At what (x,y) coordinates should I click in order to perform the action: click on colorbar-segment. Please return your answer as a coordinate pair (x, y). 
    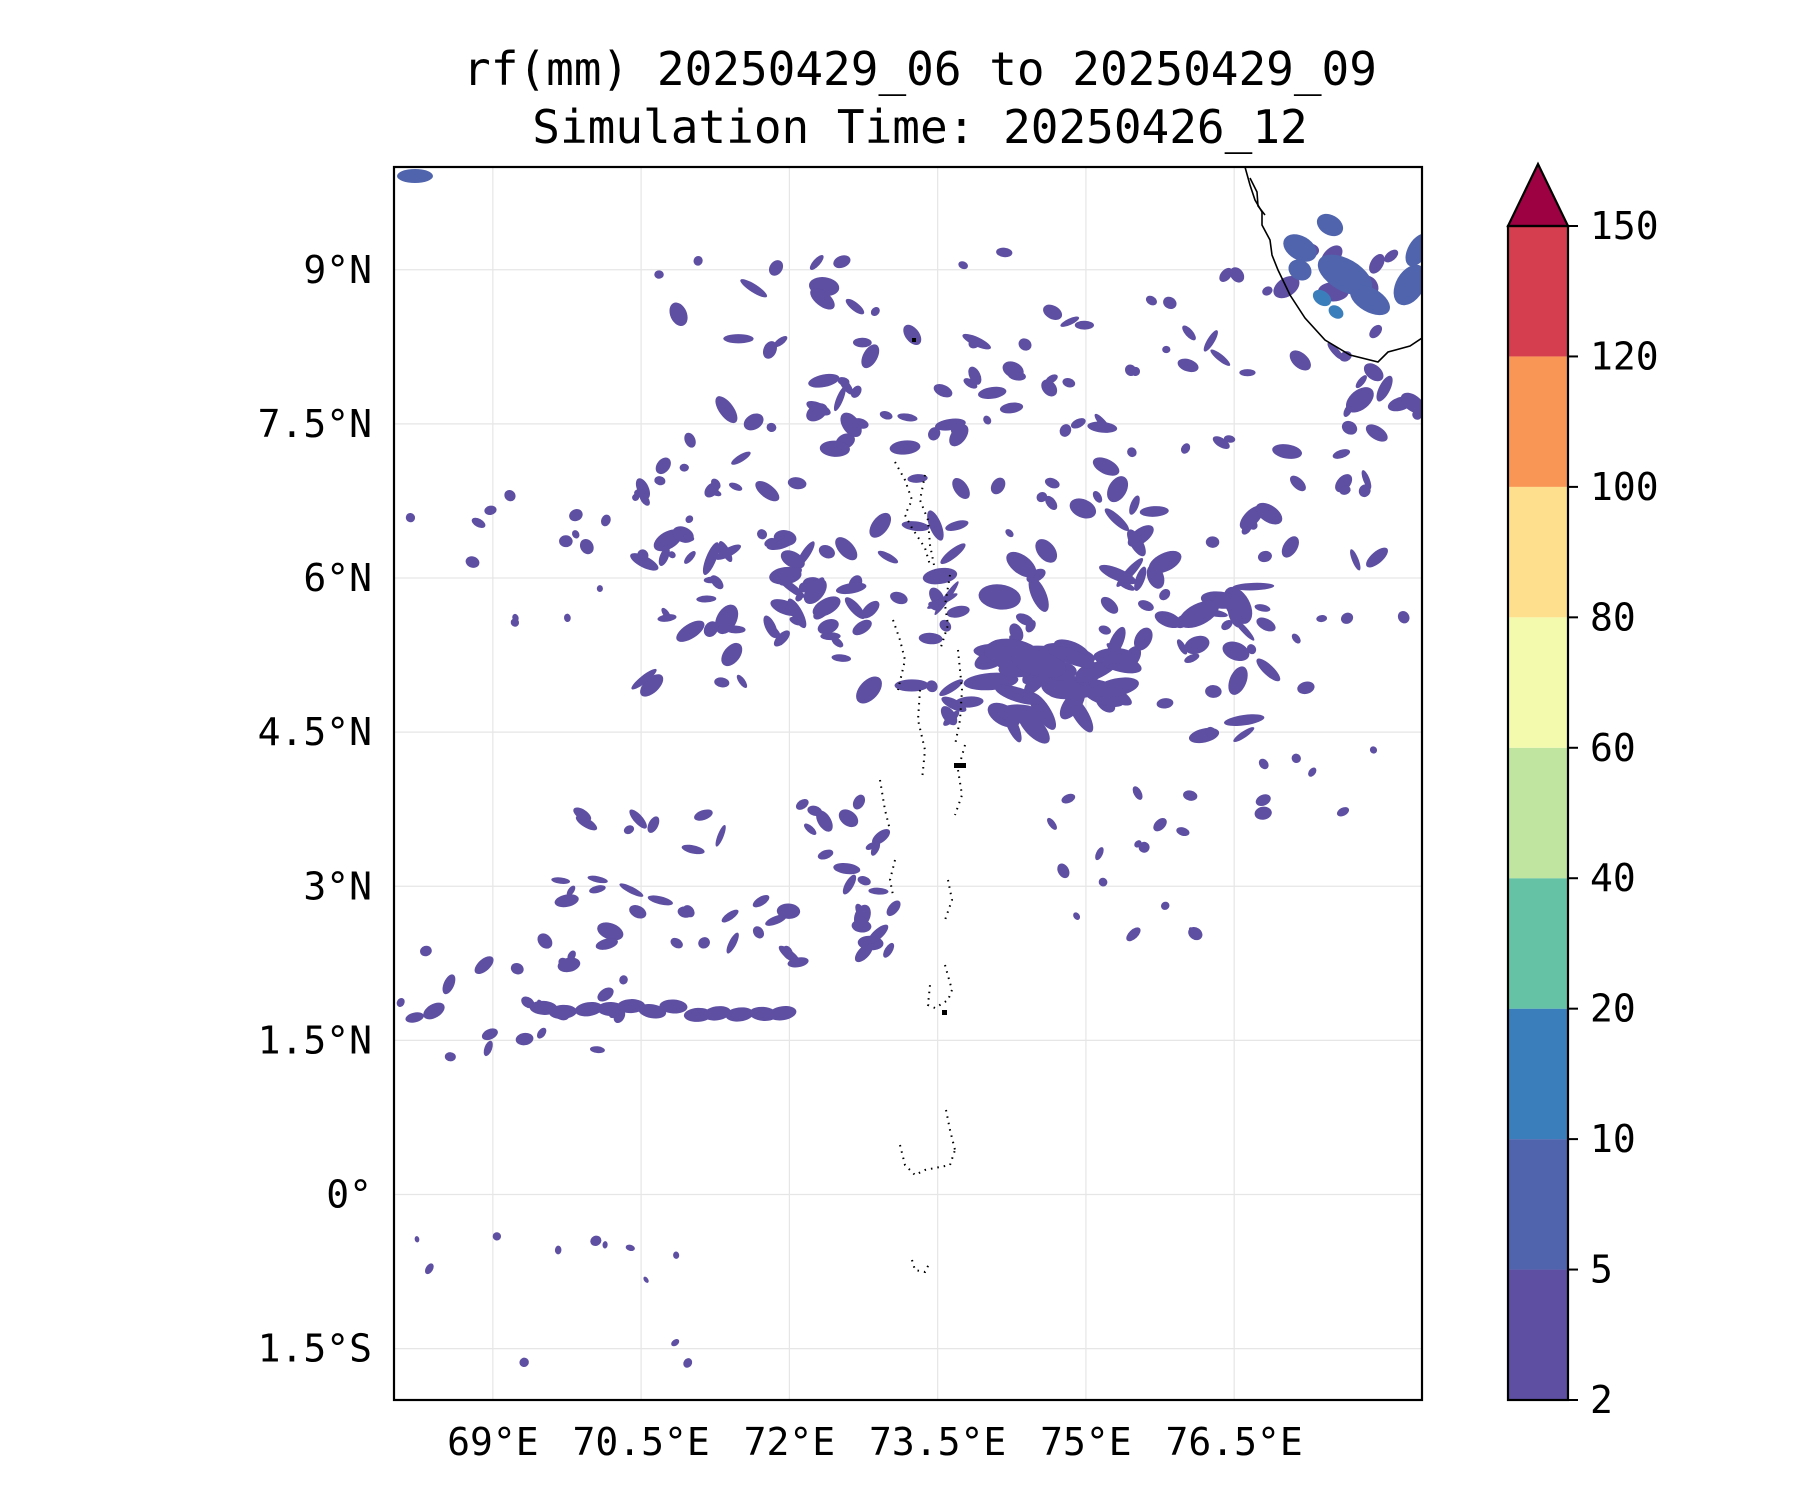
    Looking at the image, I should click on (1538, 552).